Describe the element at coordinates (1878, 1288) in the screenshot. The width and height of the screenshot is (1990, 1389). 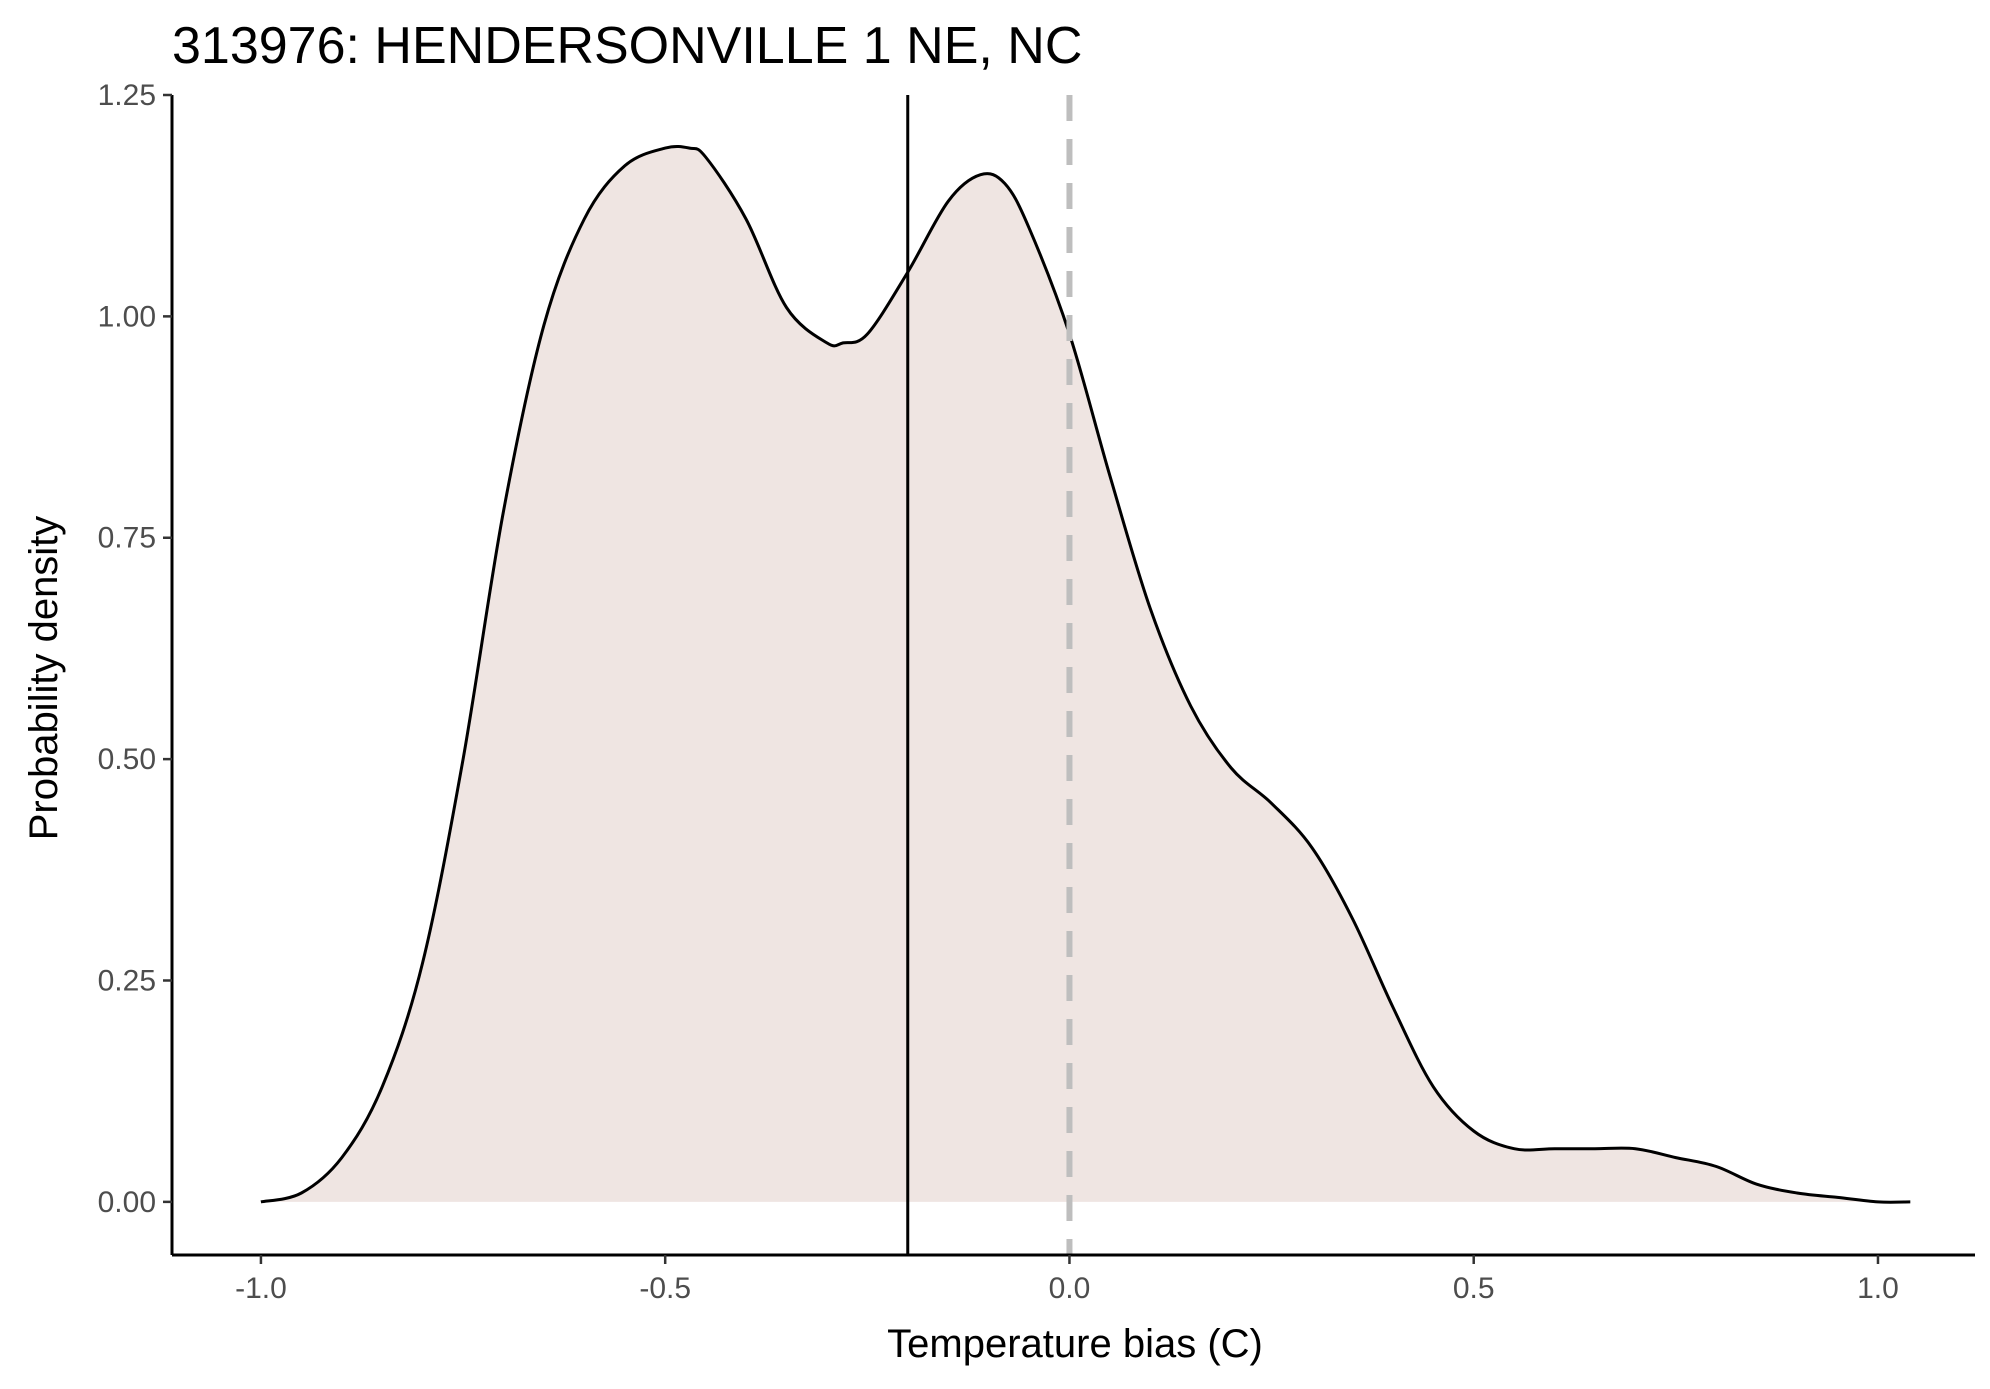
I see `x-tick-label-4: 1.0` at that location.